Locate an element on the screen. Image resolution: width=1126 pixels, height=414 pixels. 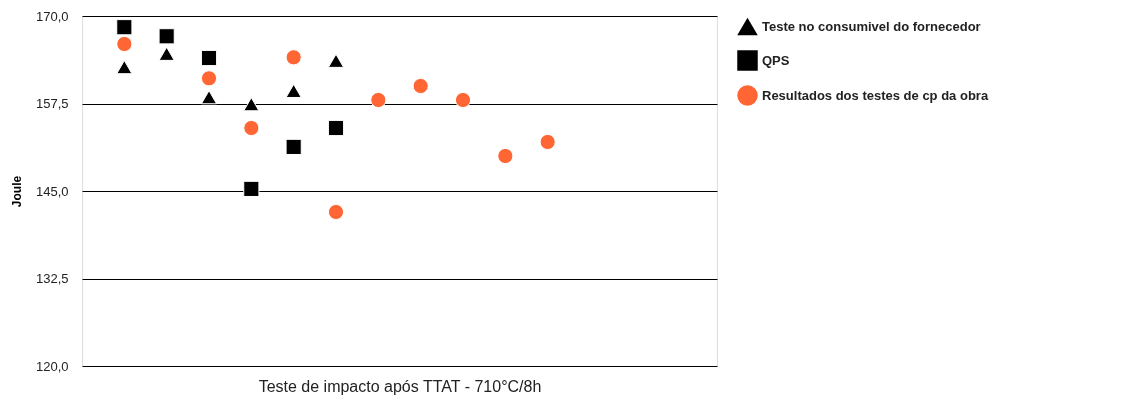
y-axis-title: Joule is located at coordinates (16, 191).